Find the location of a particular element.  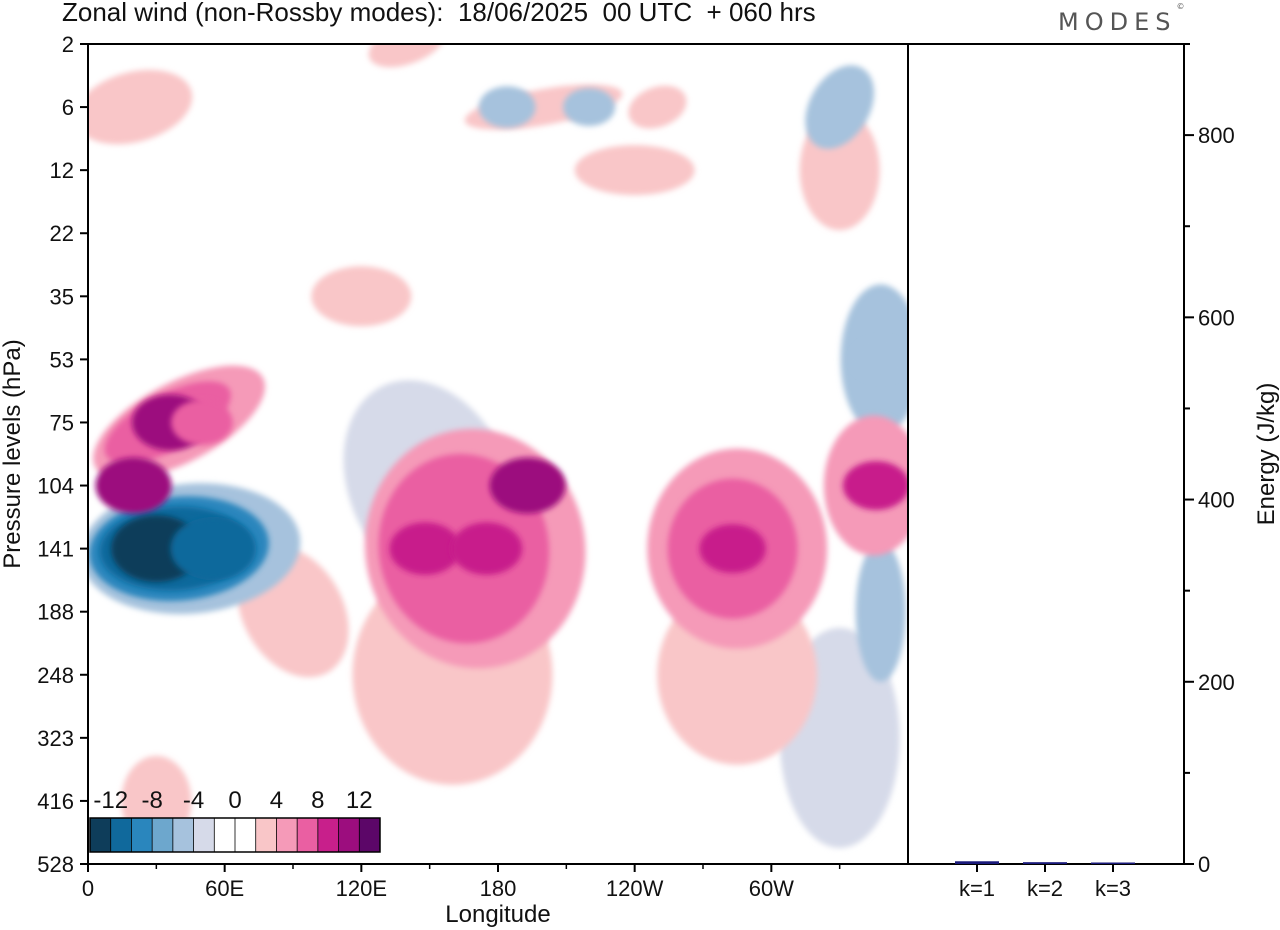

y-tick-label: 6 is located at coordinates (68, 107).